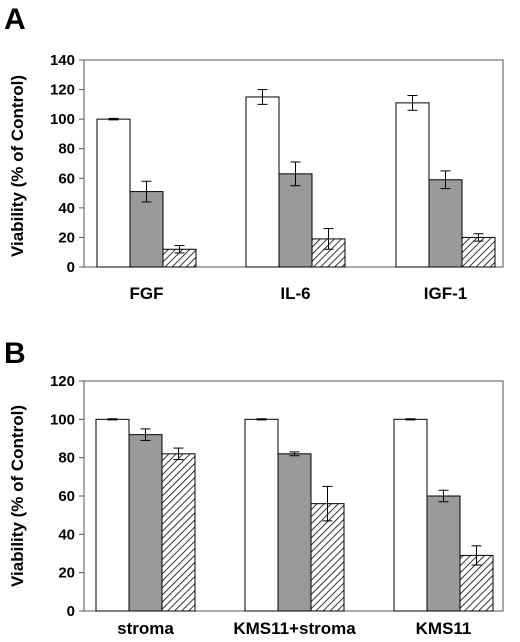 The image size is (520, 642). Describe the element at coordinates (66, 178) in the screenshot. I see `panel-a-ytick-label: 60` at that location.